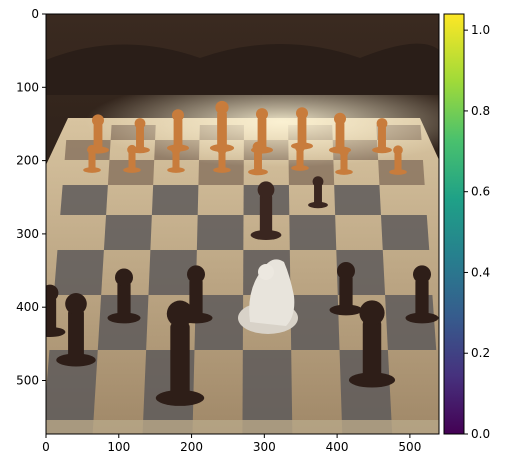  Describe the element at coordinates (480, 272) in the screenshot. I see `colorbar-tick-label: 0.4` at that location.